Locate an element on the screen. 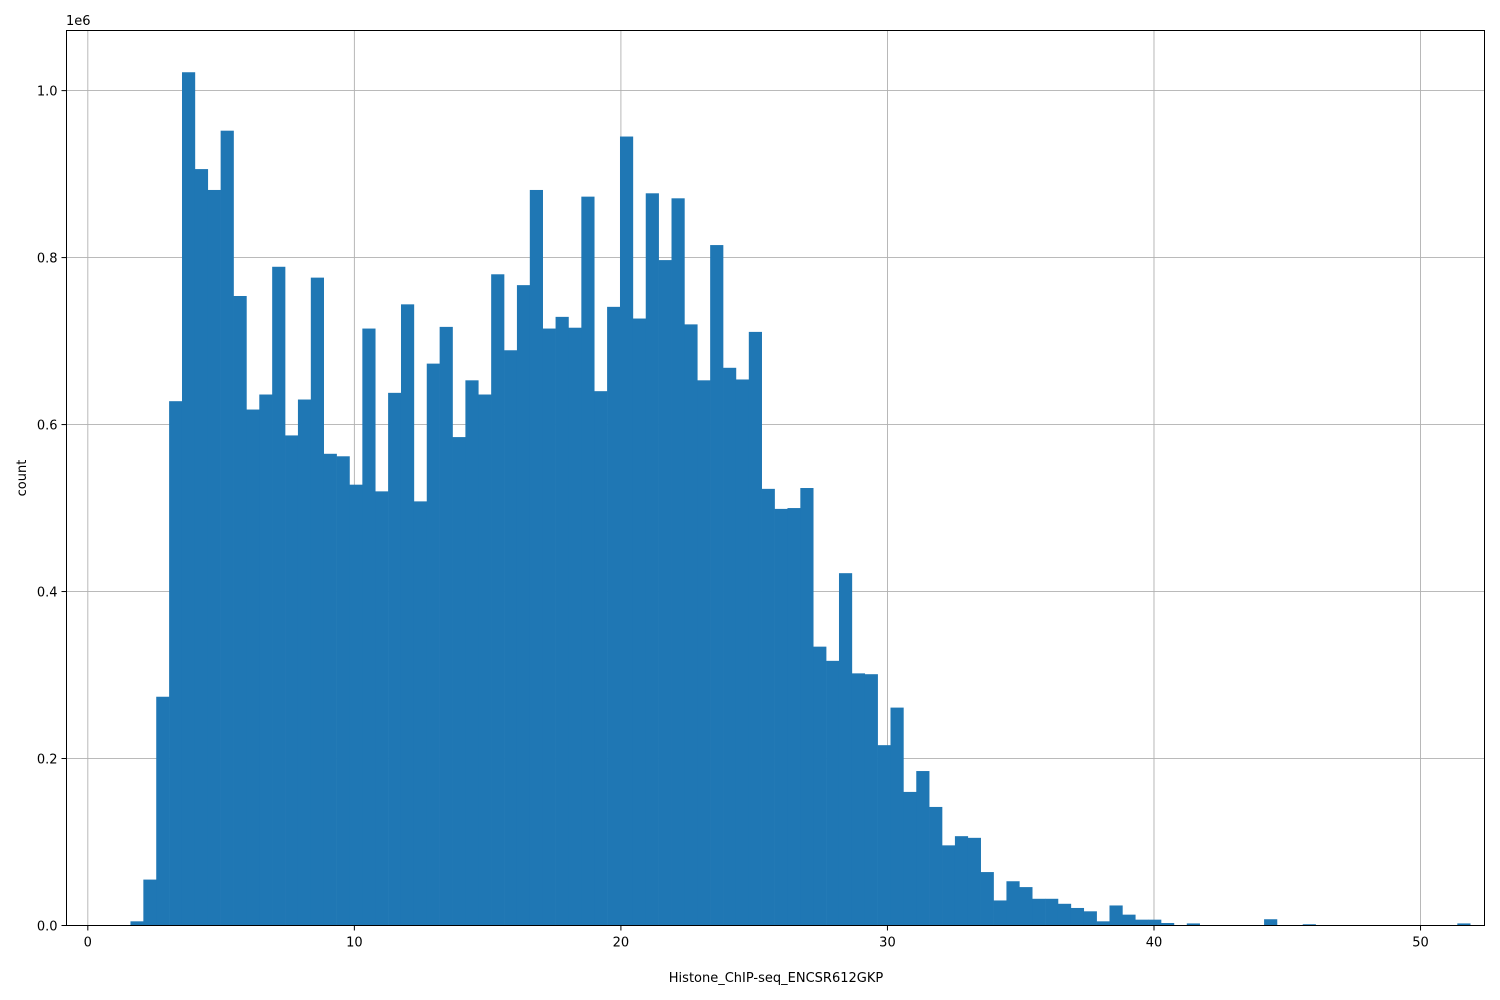  y-tick-label: 0.4 is located at coordinates (47, 593).